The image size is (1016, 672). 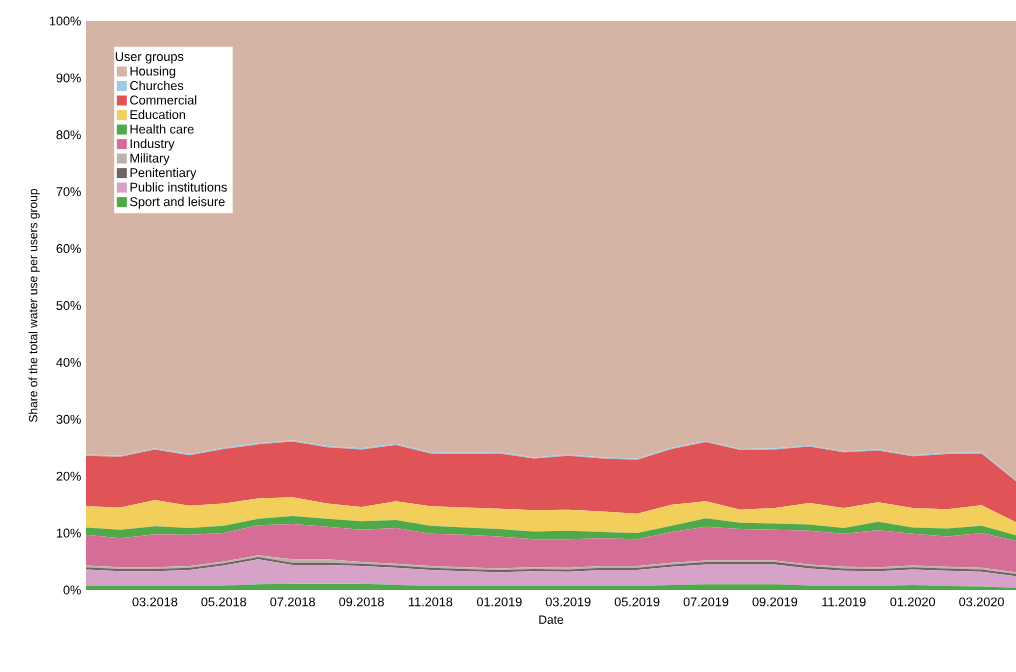 What do you see at coordinates (68, 419) in the screenshot?
I see `y-tick-label: 30%` at bounding box center [68, 419].